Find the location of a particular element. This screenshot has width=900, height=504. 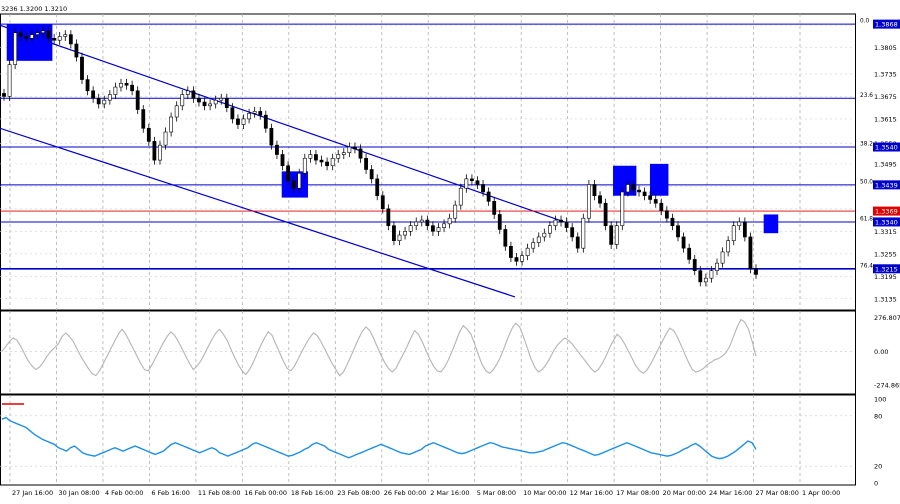

x-tick-label: 10 Mar 00:00 is located at coordinates (544, 493).